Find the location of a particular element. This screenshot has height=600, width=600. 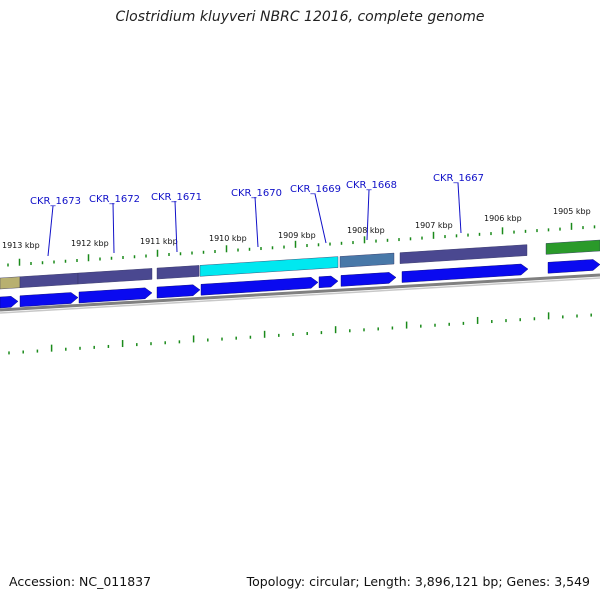

gene-label: CKR_1667 is located at coordinates (458, 178).